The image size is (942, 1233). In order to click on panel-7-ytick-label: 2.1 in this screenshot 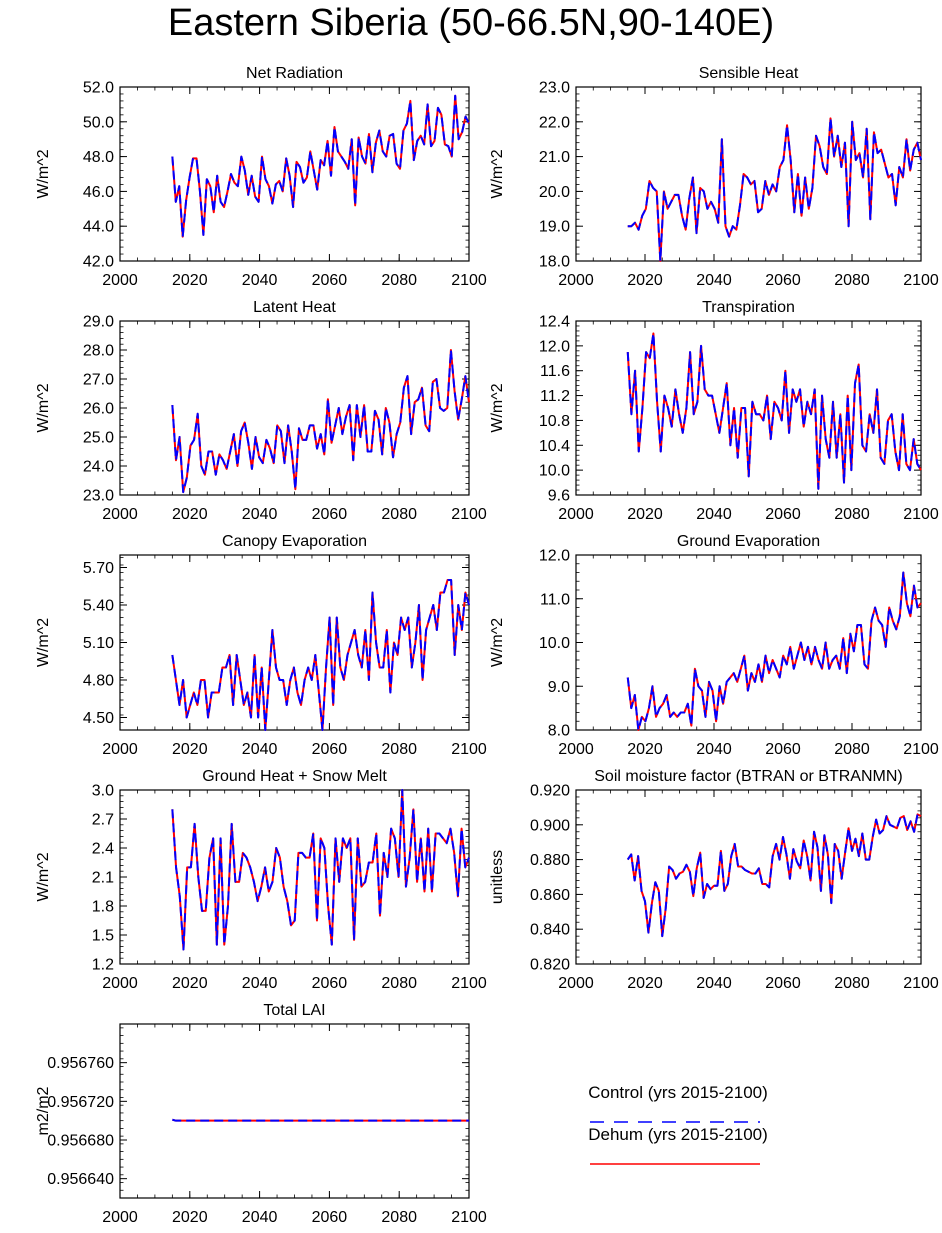, I will do `click(103, 878)`.